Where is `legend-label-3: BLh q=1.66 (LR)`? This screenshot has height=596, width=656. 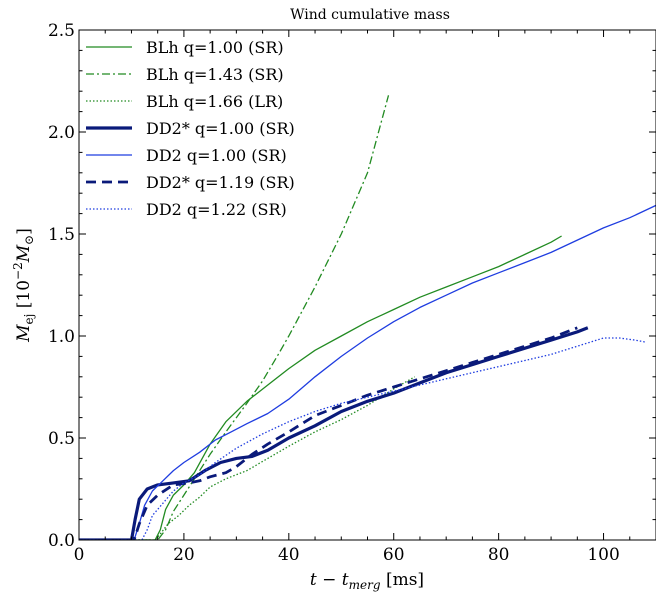 legend-label-3: BLh q=1.66 (LR) is located at coordinates (214, 101).